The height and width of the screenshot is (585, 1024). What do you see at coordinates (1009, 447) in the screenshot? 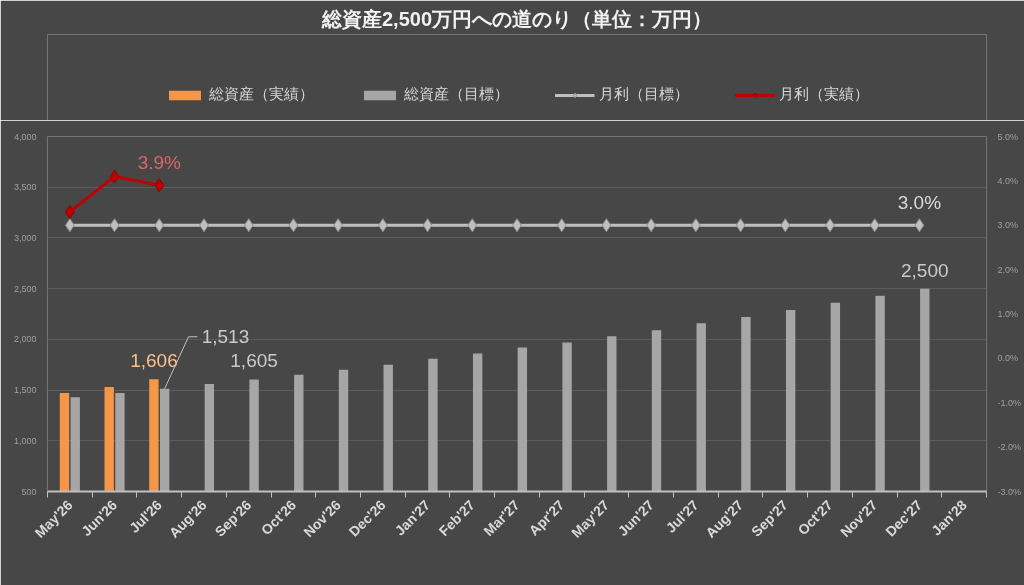
I see `y2-tick-label: -2.0%` at bounding box center [1009, 447].